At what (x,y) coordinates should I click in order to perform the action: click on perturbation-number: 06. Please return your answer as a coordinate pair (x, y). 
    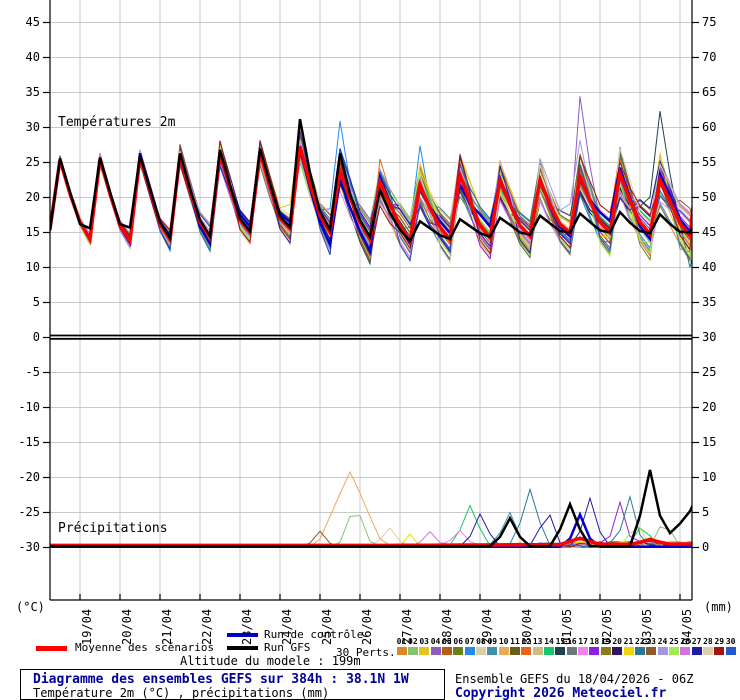
    Looking at the image, I should click on (458, 641).